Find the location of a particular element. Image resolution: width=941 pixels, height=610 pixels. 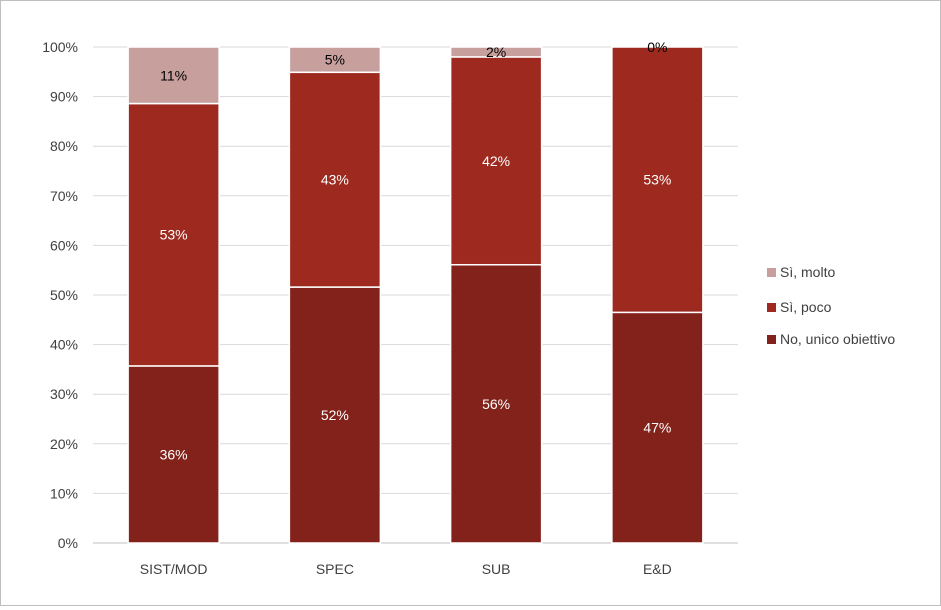

y-tick-label: 90% is located at coordinates (64, 97).